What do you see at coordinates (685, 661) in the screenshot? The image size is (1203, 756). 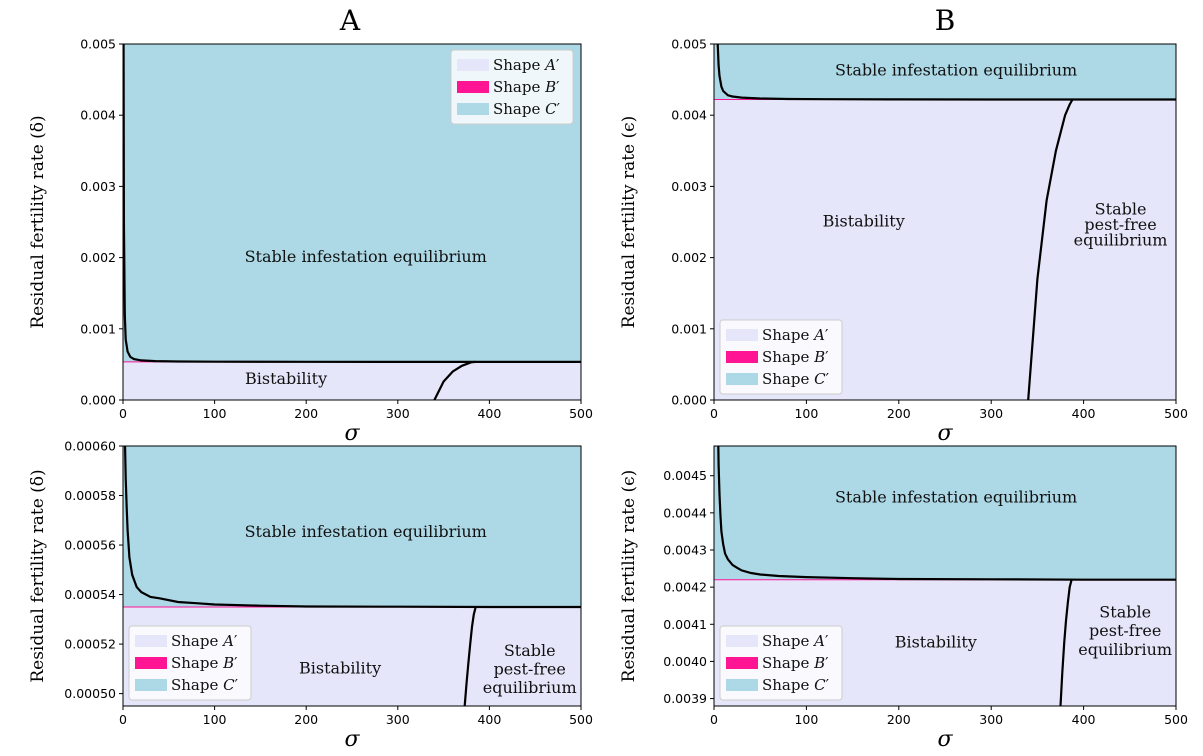 I see `y-tick-label: 0.0040` at bounding box center [685, 661].